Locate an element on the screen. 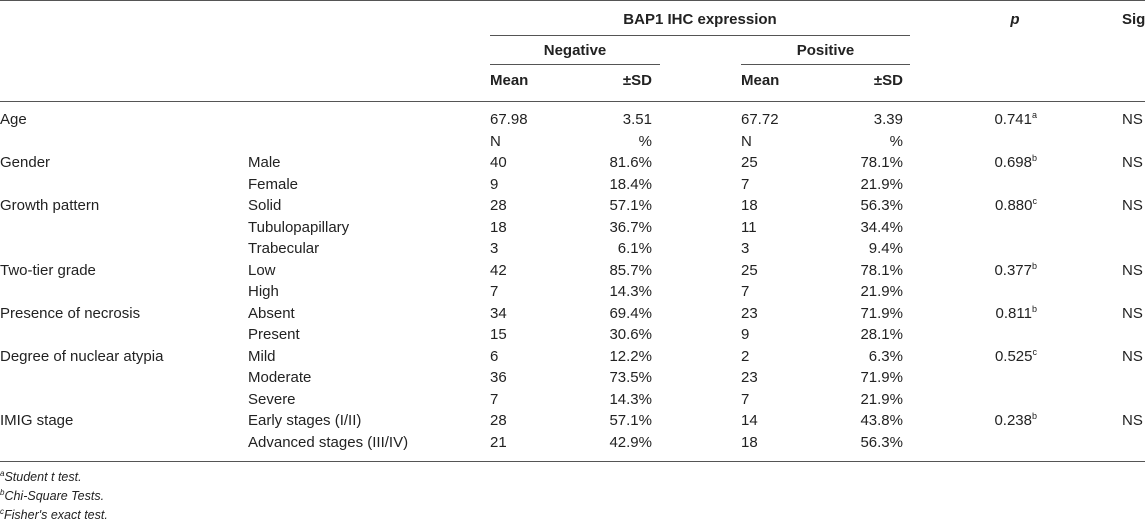 This screenshot has width=1145, height=525. positive-value-b: 34.4% is located at coordinates (881, 227).